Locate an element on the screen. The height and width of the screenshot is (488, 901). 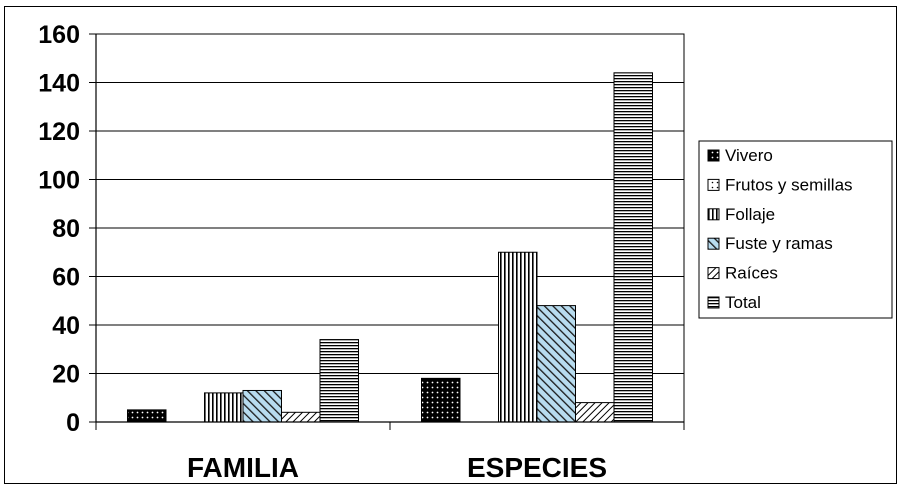
y-tick-label: 60 is located at coordinates (66, 278).